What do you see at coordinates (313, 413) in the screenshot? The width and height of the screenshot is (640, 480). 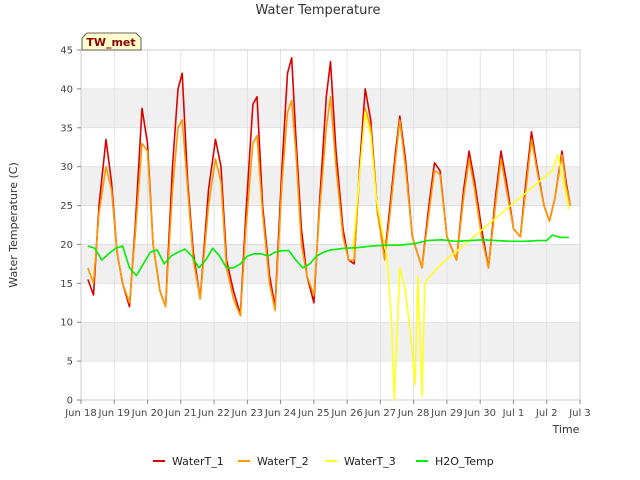 I see `x-tick-label: Jun 25` at bounding box center [313, 413].